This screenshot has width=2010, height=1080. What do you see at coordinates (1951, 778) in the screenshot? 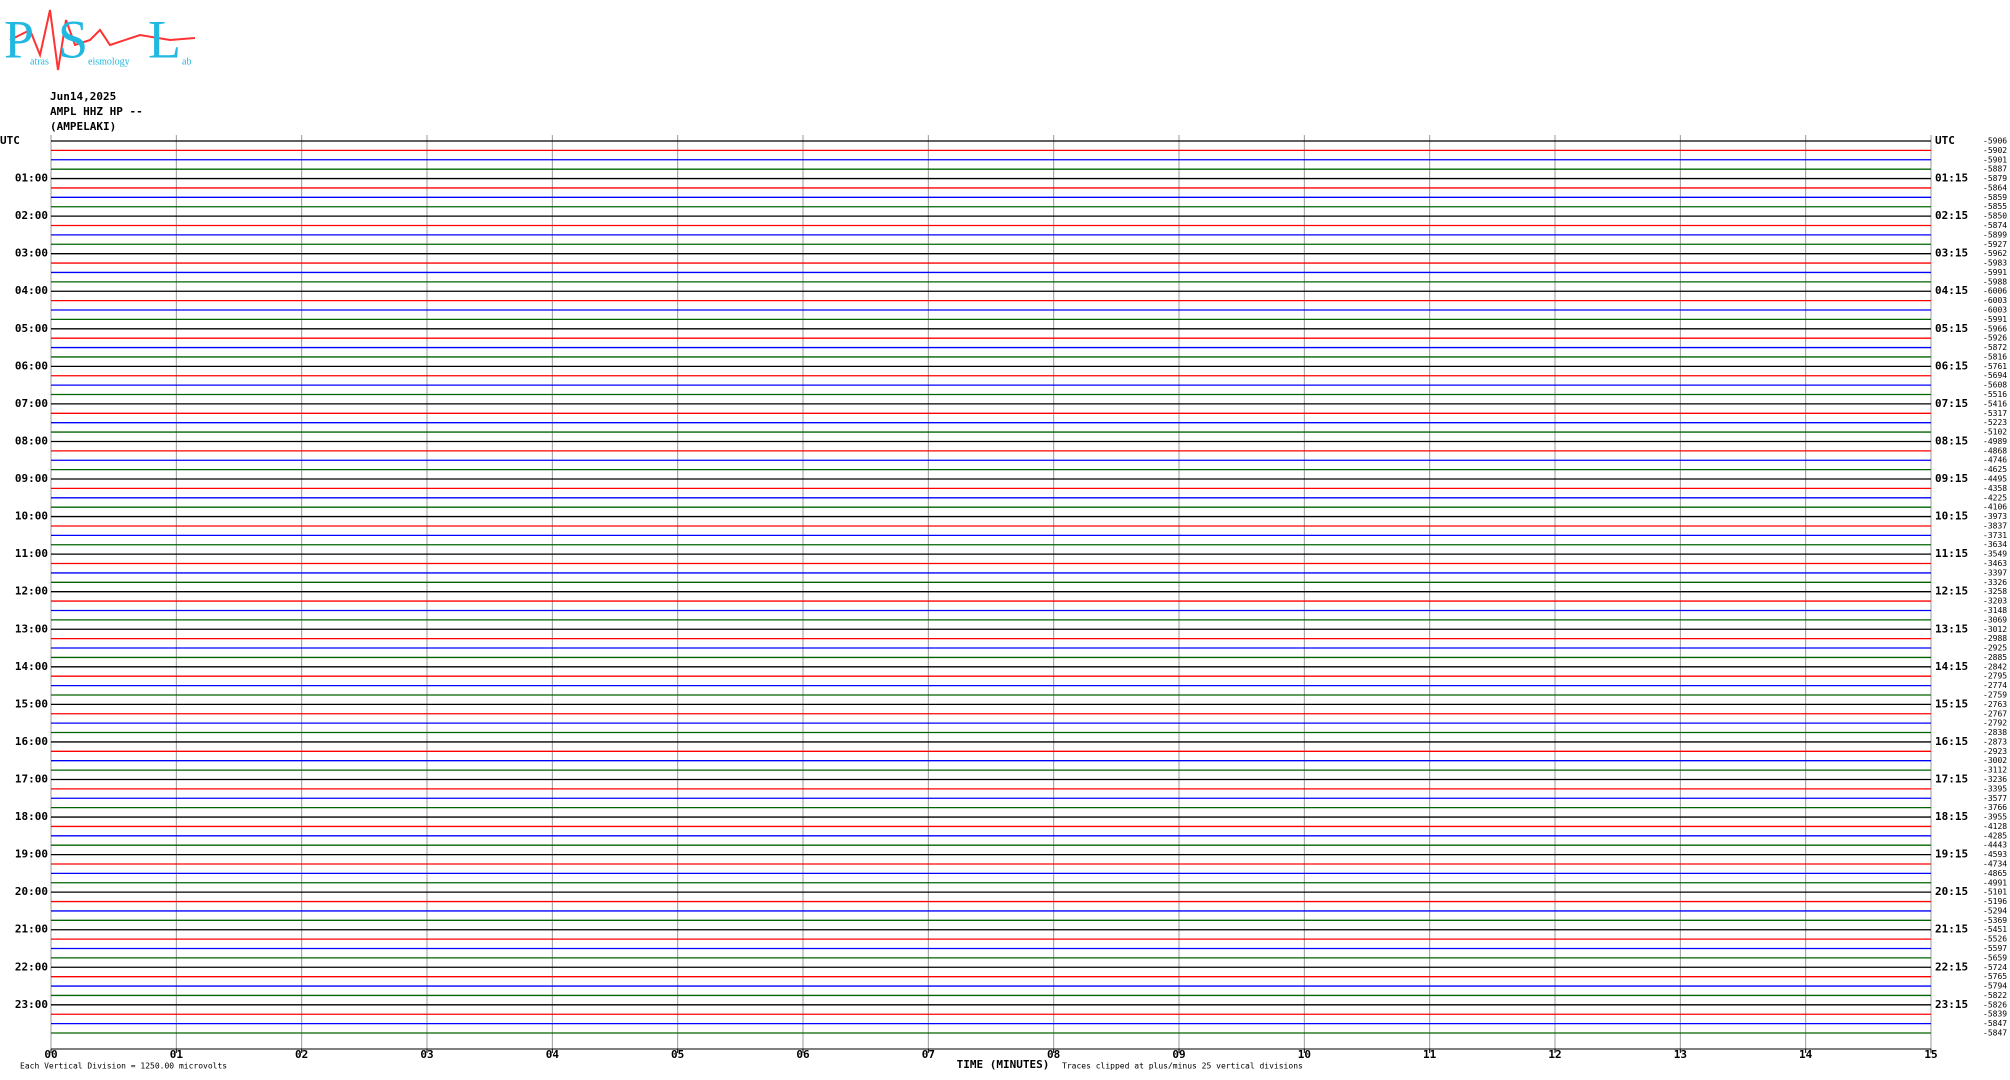
I see `row-label-right: 17:15` at bounding box center [1951, 778].